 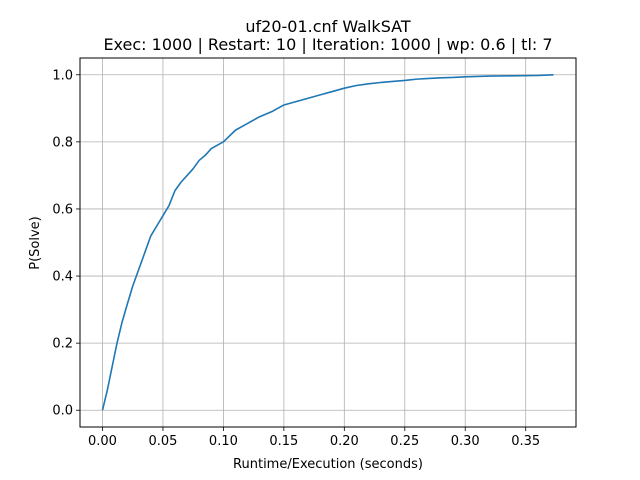 What do you see at coordinates (223, 441) in the screenshot?
I see `x-tick-label: 0.10` at bounding box center [223, 441].